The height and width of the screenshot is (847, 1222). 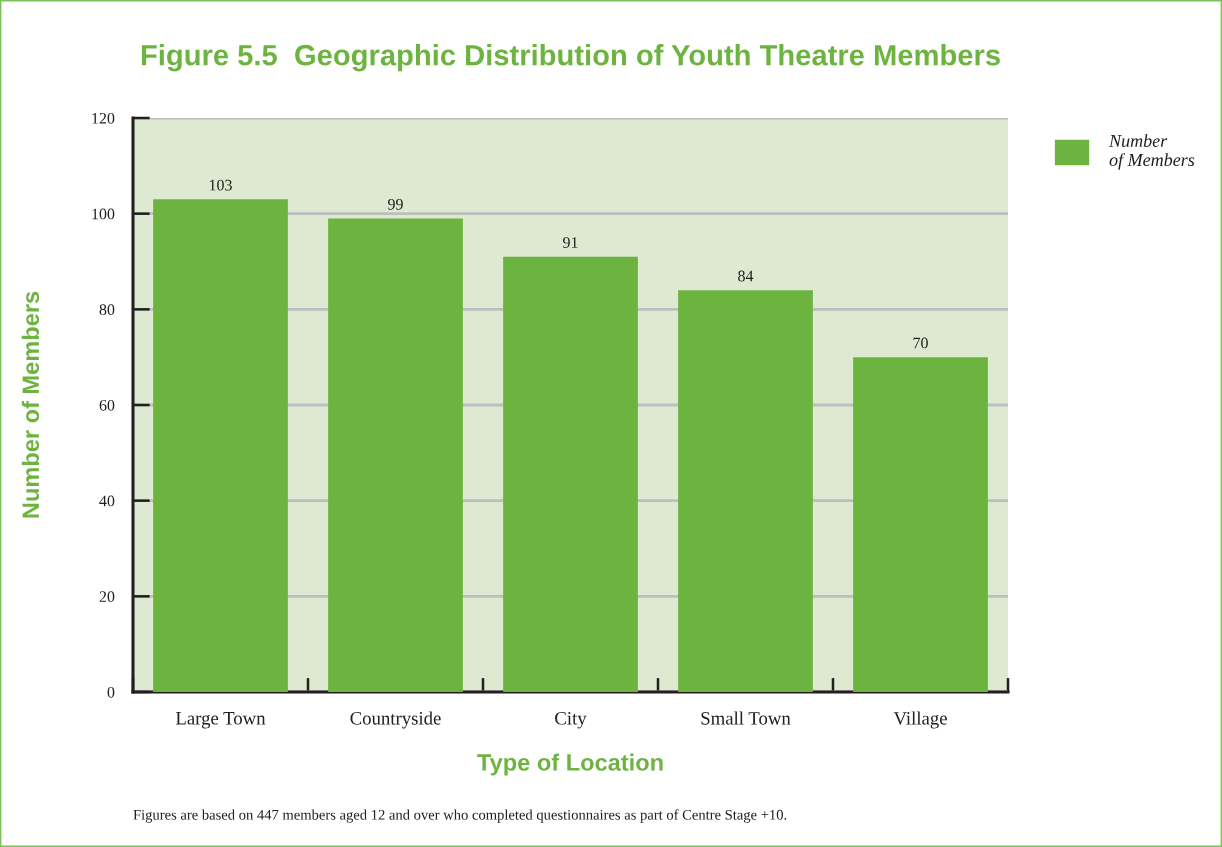 What do you see at coordinates (1151, 152) in the screenshot?
I see `legend-label: Number of Members` at bounding box center [1151, 152].